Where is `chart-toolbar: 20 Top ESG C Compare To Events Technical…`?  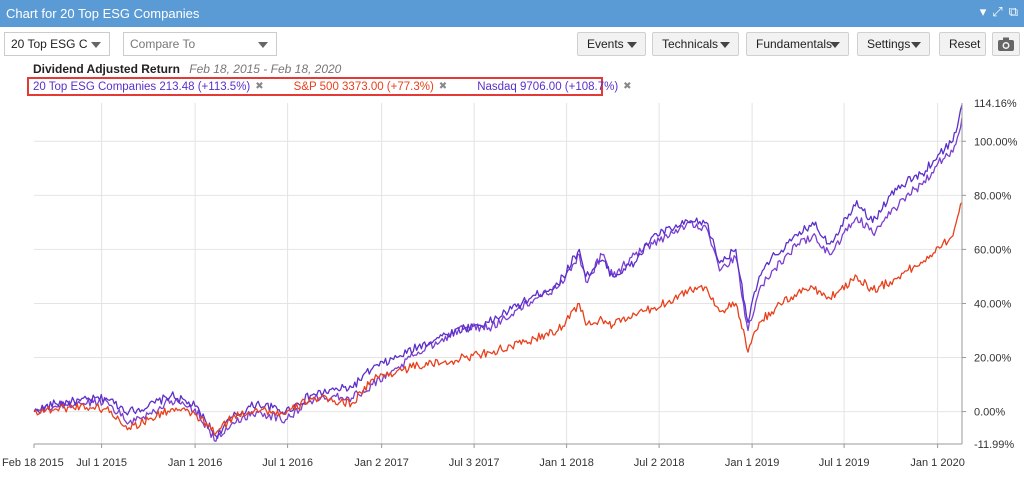
chart-toolbar: 20 Top ESG C Compare To Events Technical… is located at coordinates (512, 45).